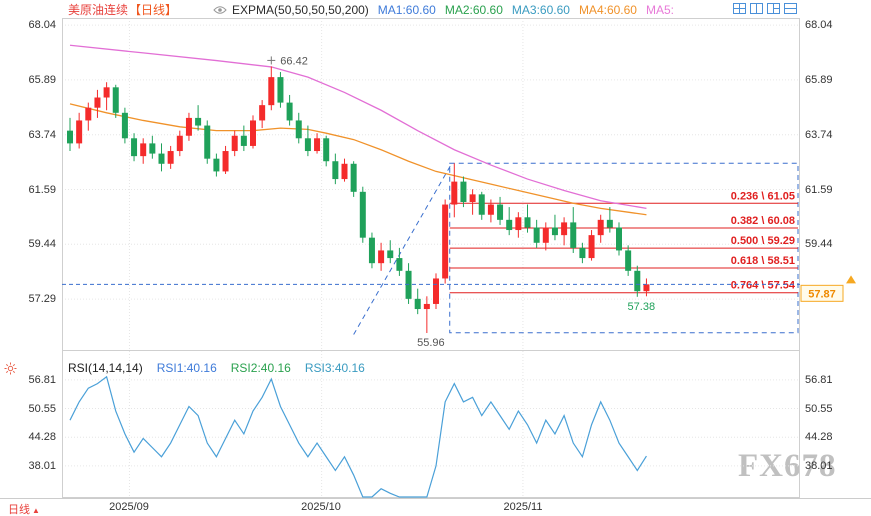 The width and height of the screenshot is (871, 516). I want to click on layout-quad-icon, so click(739, 8).